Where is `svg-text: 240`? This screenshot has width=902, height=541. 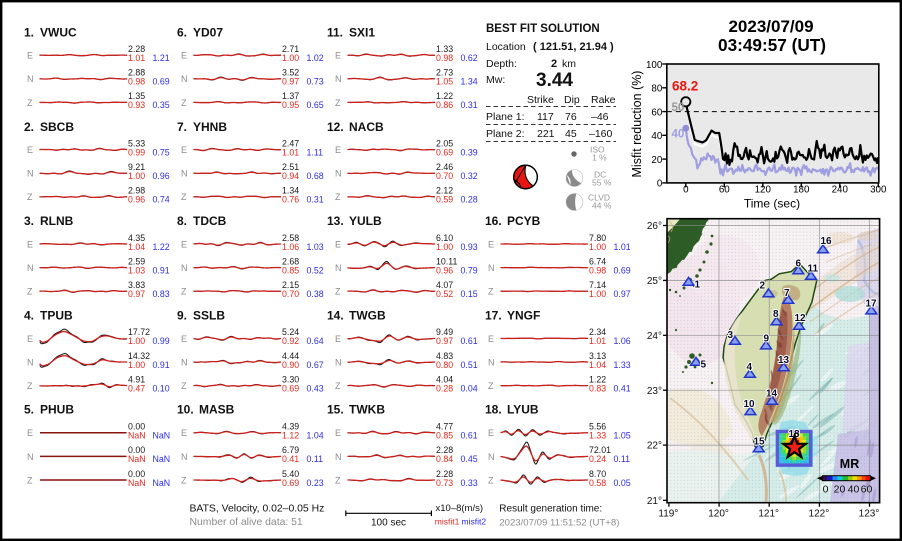
svg-text: 240 is located at coordinates (840, 190).